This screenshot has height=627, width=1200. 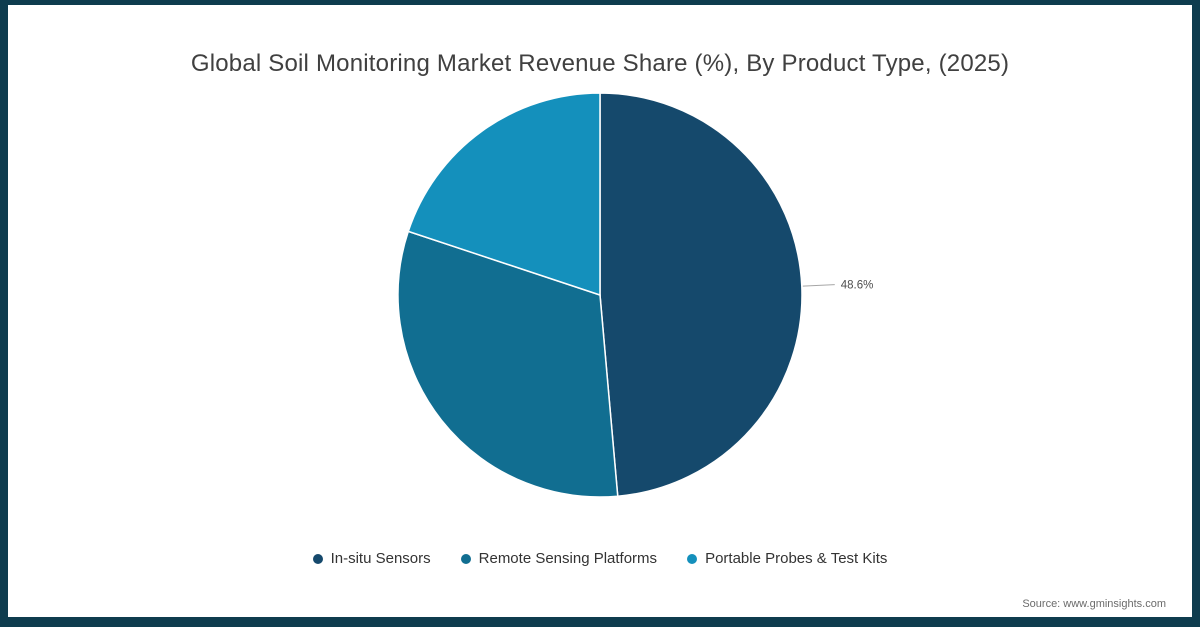 I want to click on slice-label-leader-line, so click(x=818, y=285).